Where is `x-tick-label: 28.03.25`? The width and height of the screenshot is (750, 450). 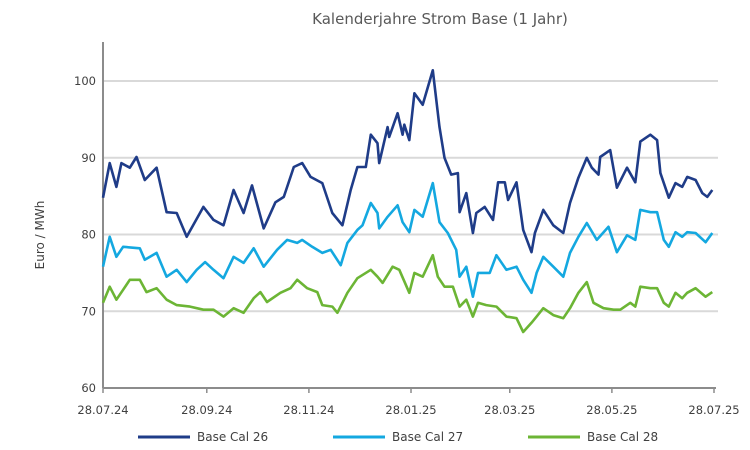 x-tick-label: 28.03.25 is located at coordinates (509, 410).